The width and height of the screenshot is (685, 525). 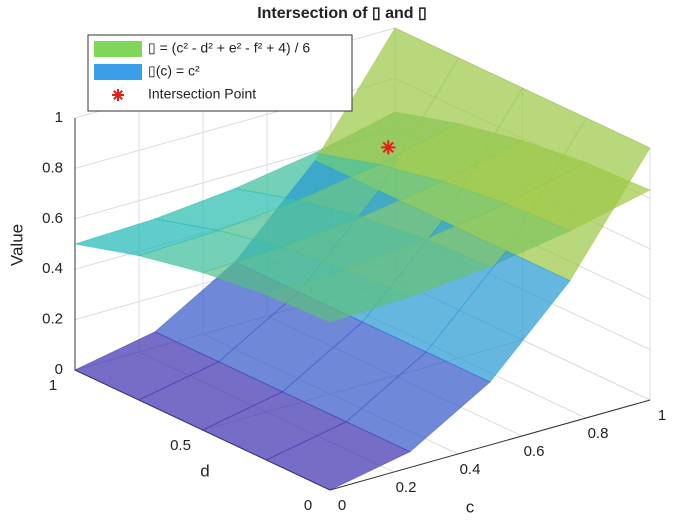 What do you see at coordinates (52, 167) in the screenshot?
I see `z-tick-label: 0.8` at bounding box center [52, 167].